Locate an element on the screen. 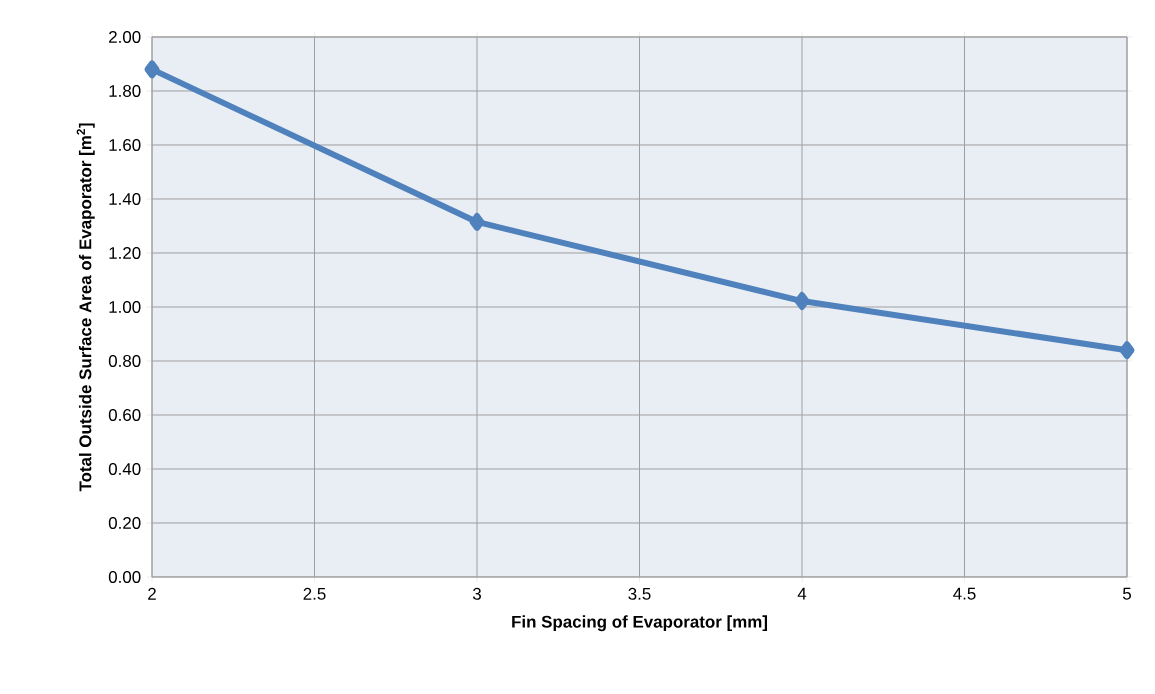 This screenshot has width=1155, height=694. y-tick-label: 1.80 is located at coordinates (125, 90).